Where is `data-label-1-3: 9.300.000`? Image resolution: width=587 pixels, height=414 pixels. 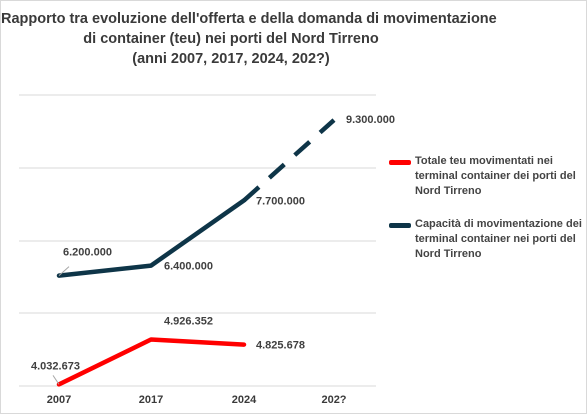 data-label-1-3: 9.300.000 is located at coordinates (370, 120).